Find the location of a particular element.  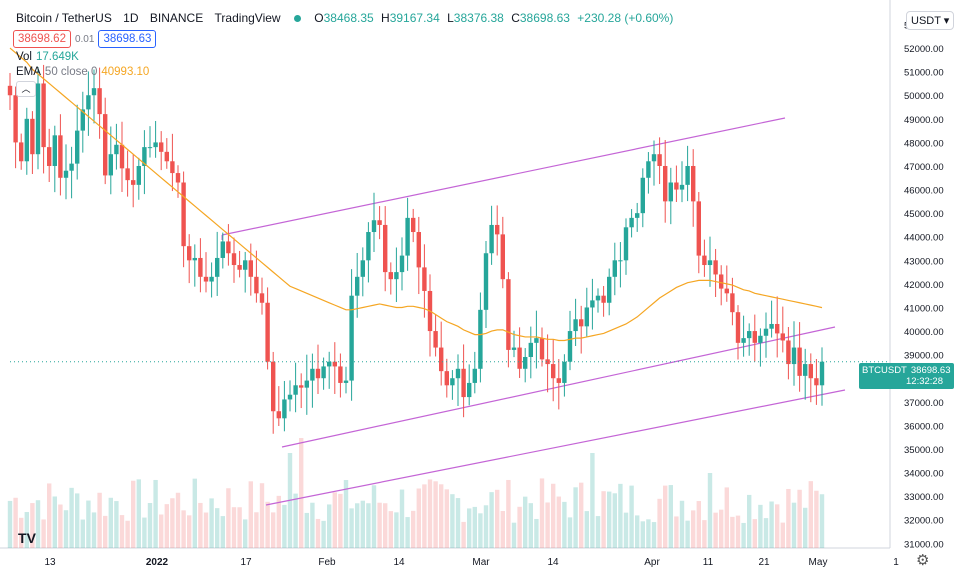

sell-button: 38698.62 is located at coordinates (42, 39).